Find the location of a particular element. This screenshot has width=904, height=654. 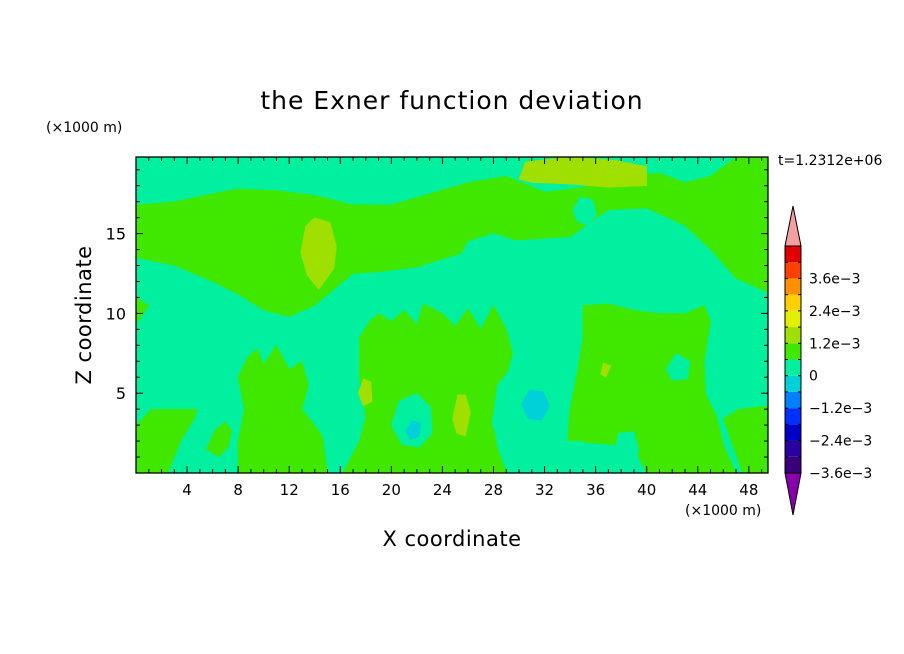

x-tick-label: 24 is located at coordinates (442, 490).